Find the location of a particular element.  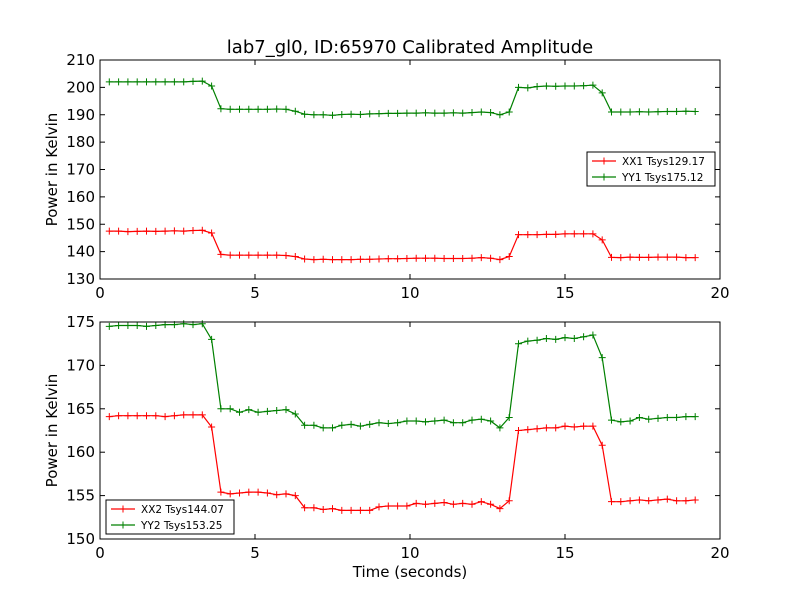

y-tick-label: 165 is located at coordinates (80, 409).